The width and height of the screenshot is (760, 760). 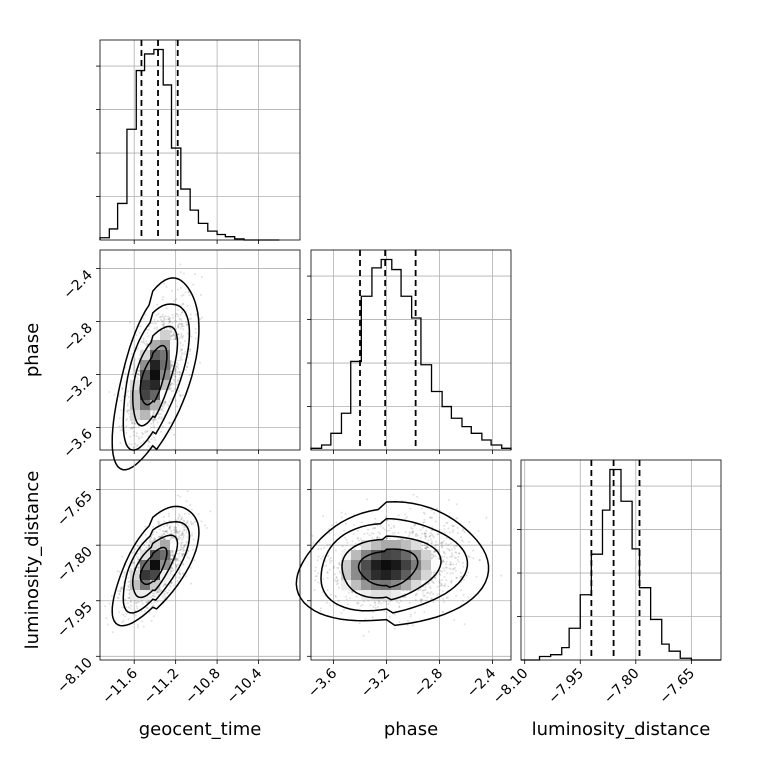 What do you see at coordinates (120, 686) in the screenshot?
I see `x-tick-label: −11.6` at bounding box center [120, 686].